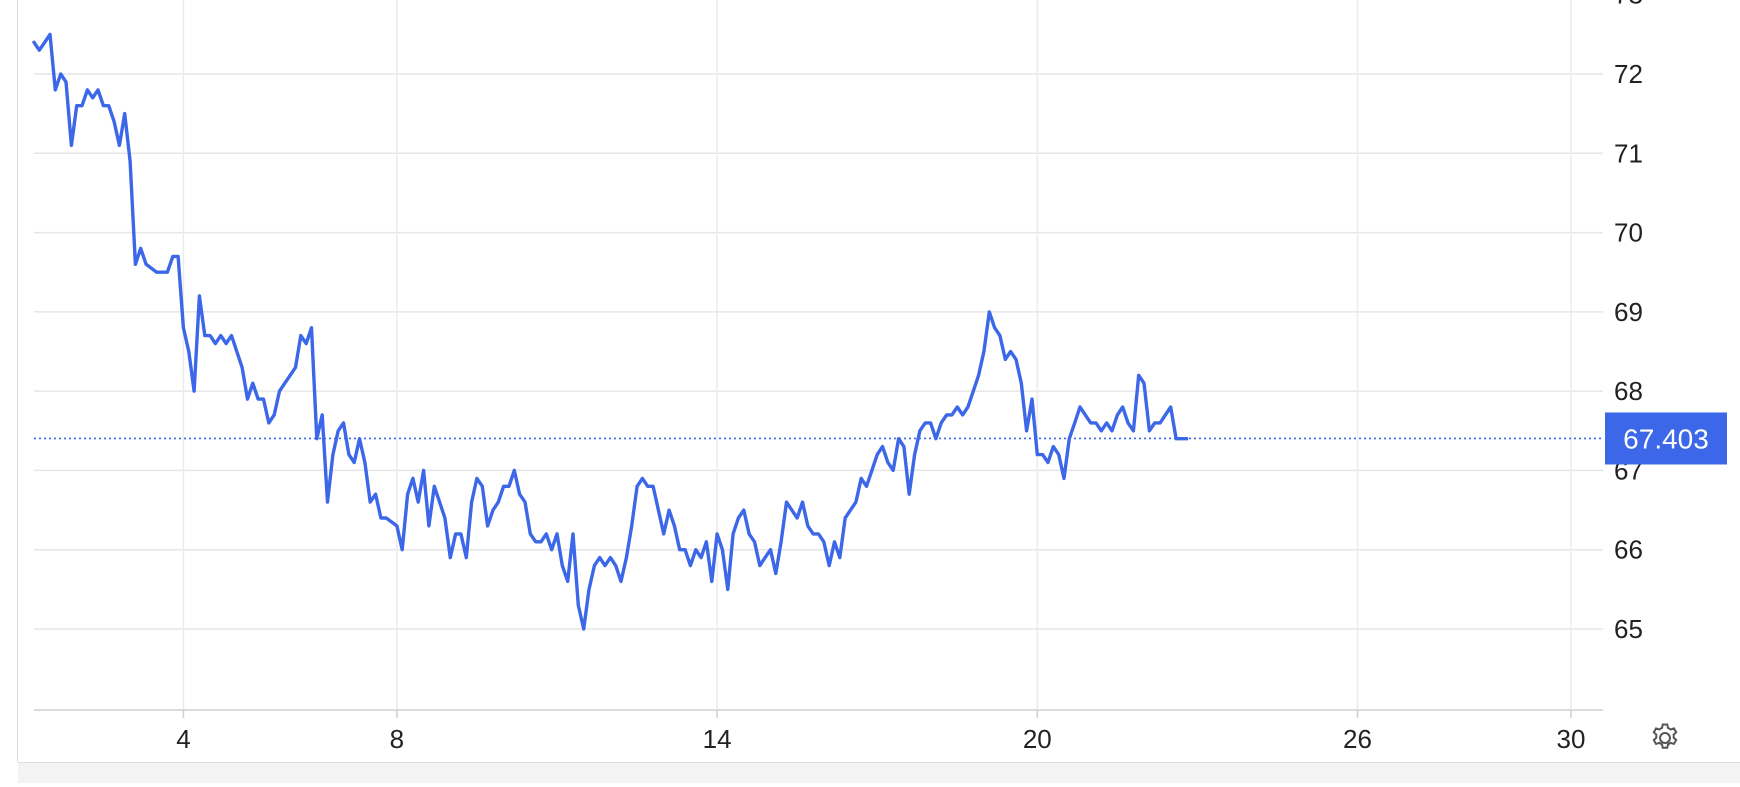  I want to click on bottom-strip, so click(879, 772).